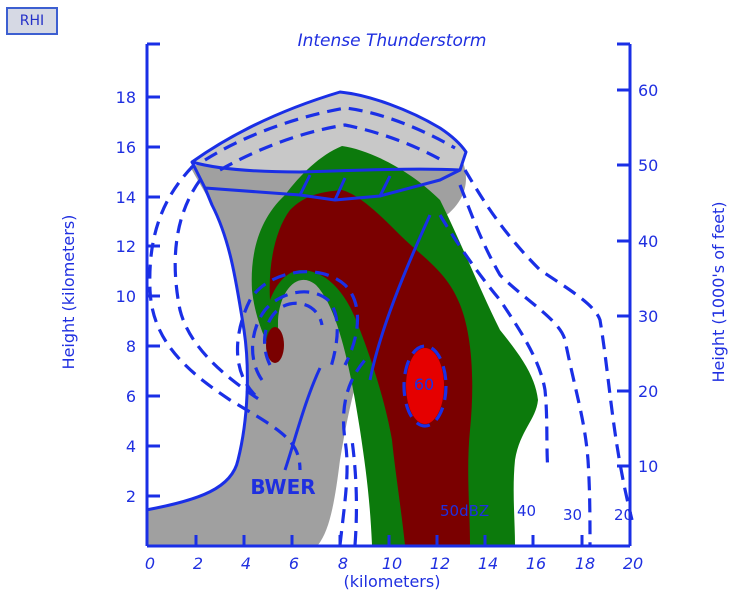  Describe the element at coordinates (126, 197) in the screenshot. I see `left-tick-label: 14` at that location.